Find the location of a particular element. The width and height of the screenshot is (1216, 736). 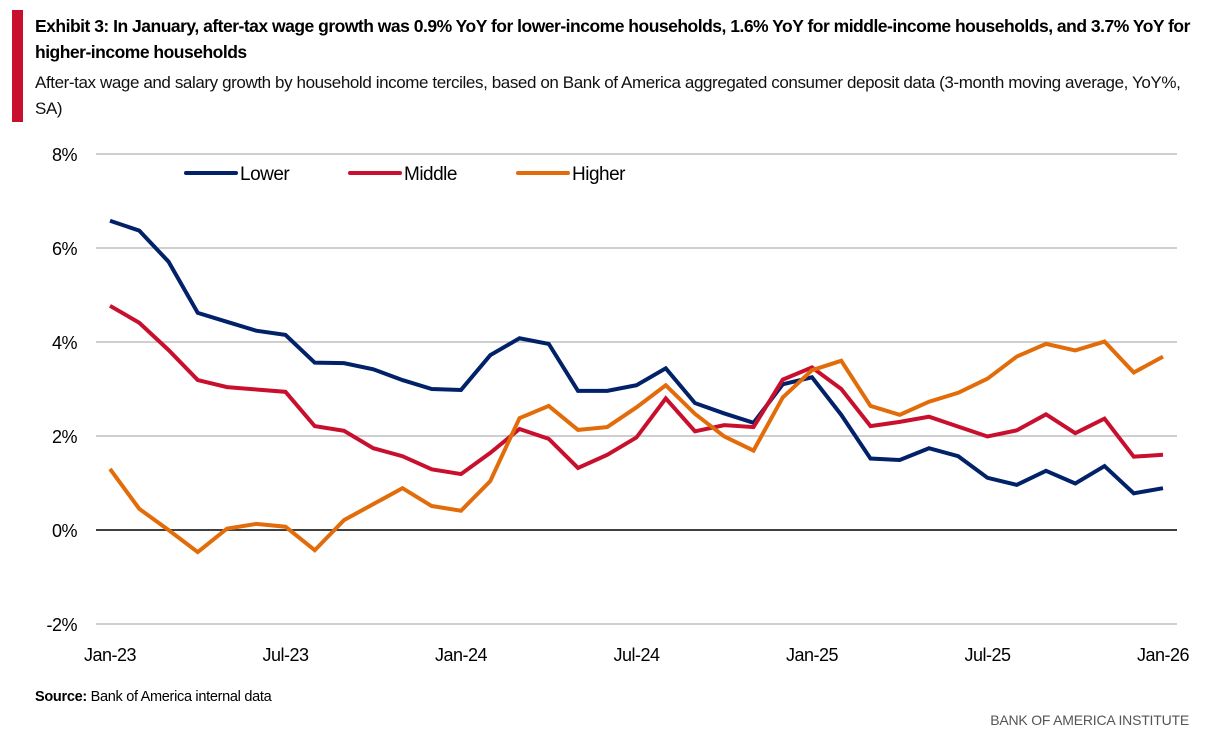

source-note: Source: Bank of America internal data is located at coordinates (153, 697).